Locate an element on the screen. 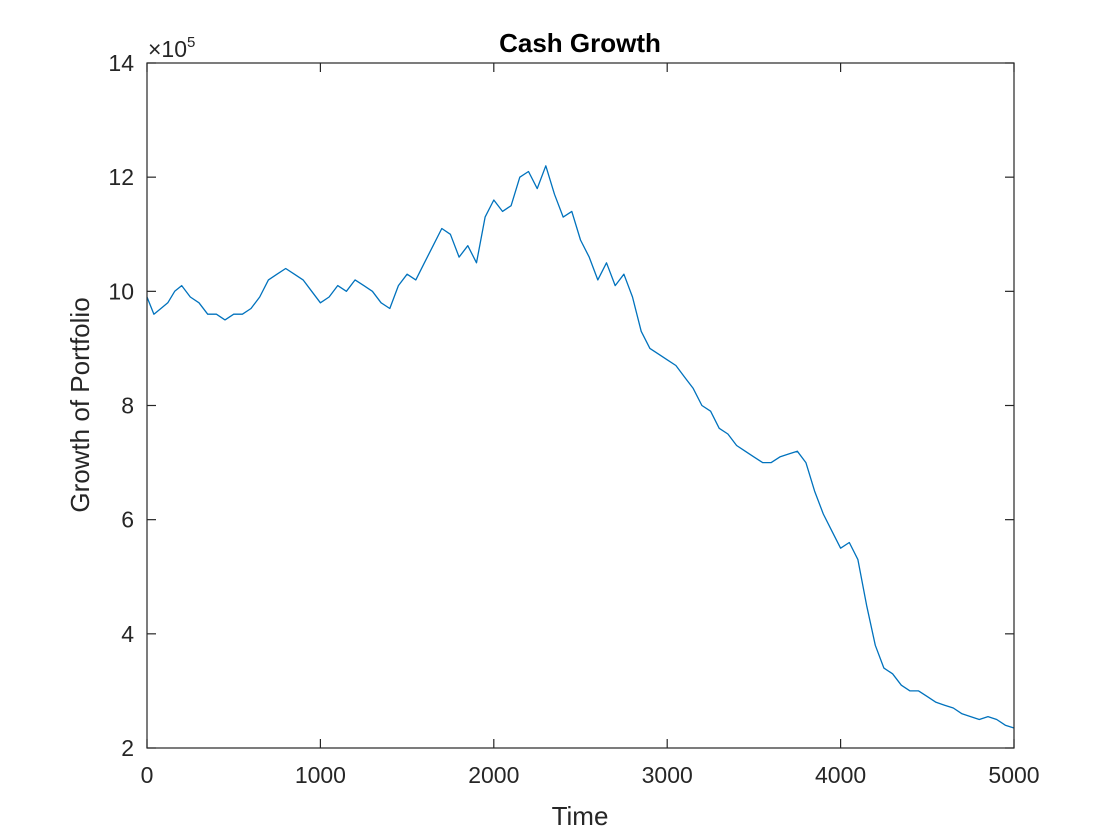 This screenshot has height=840, width=1120. x-tick-labels: 0 1000 2000 3000 4000 5000 is located at coordinates (590, 775).